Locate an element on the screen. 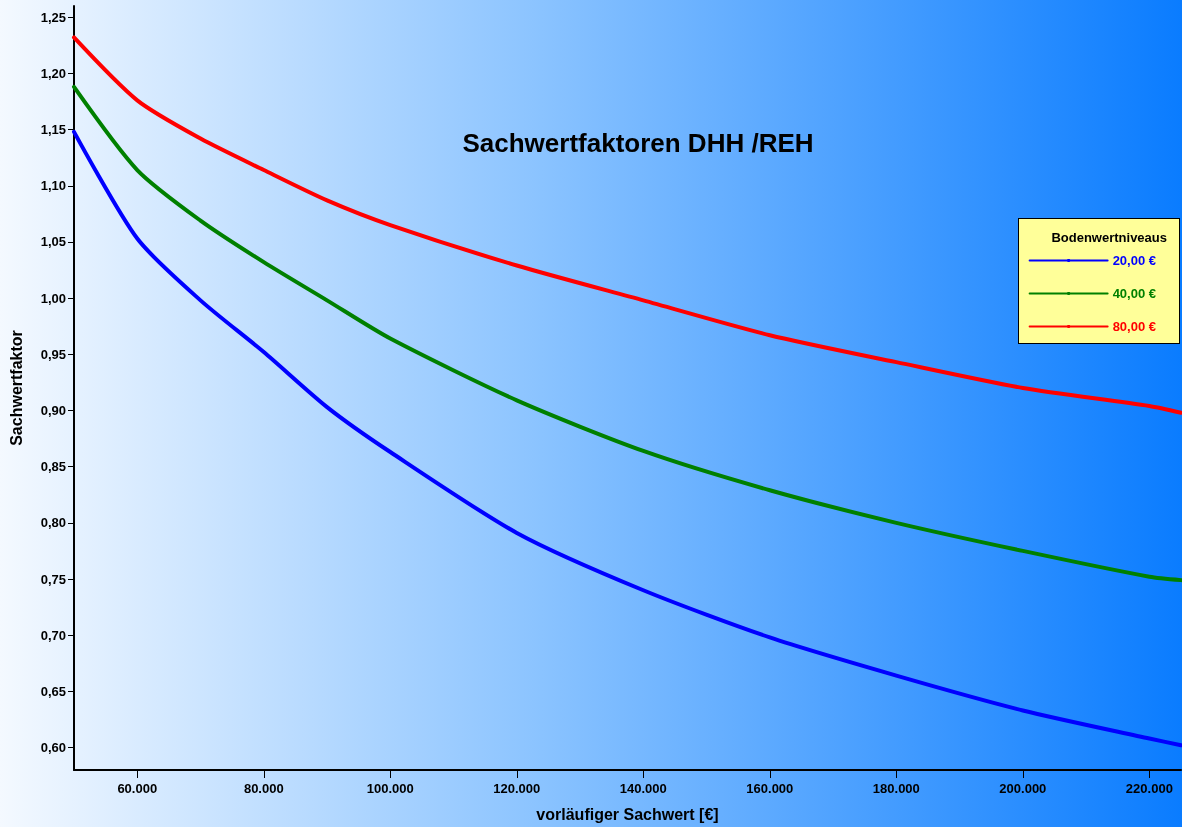  x-tick-label: 60.000 is located at coordinates (137, 788).